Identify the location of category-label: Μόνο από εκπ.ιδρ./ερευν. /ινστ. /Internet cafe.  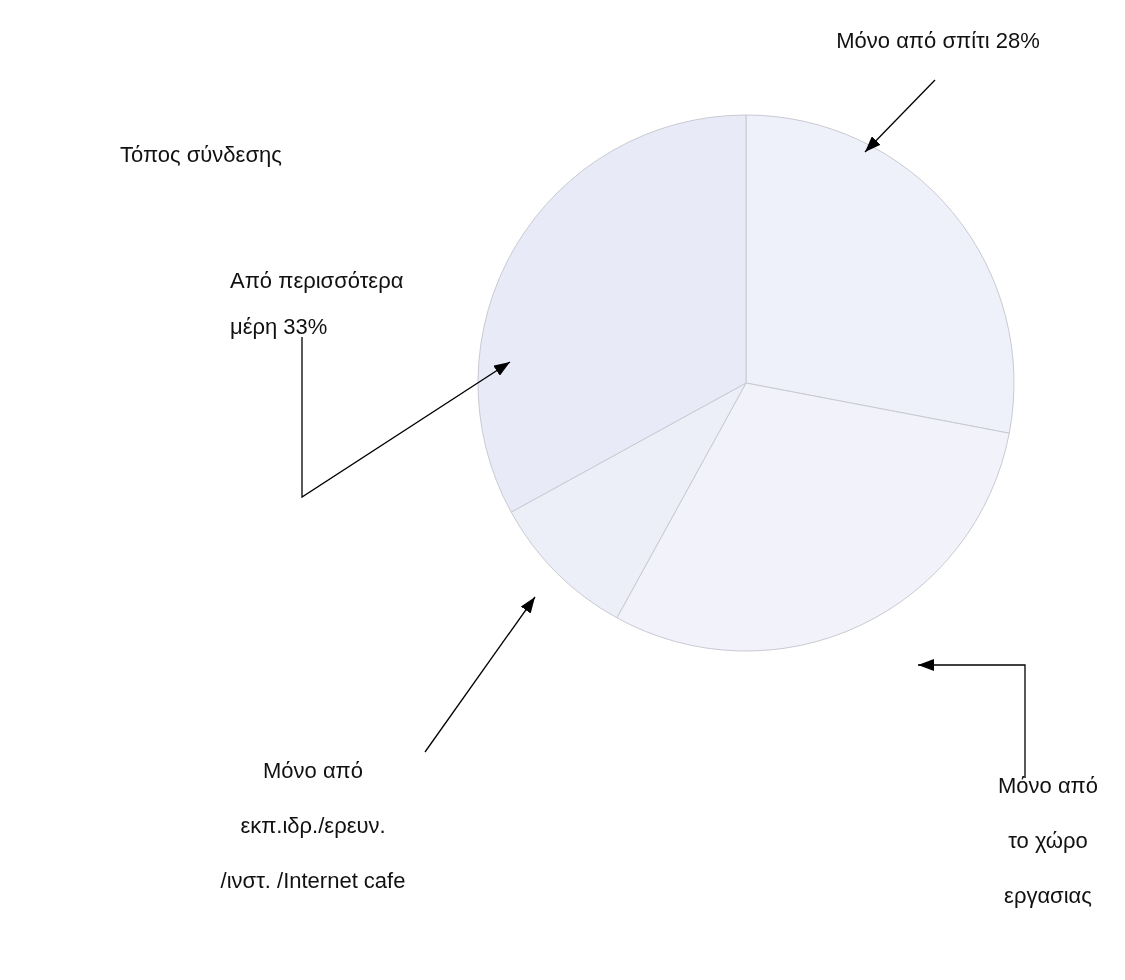
(313, 825).